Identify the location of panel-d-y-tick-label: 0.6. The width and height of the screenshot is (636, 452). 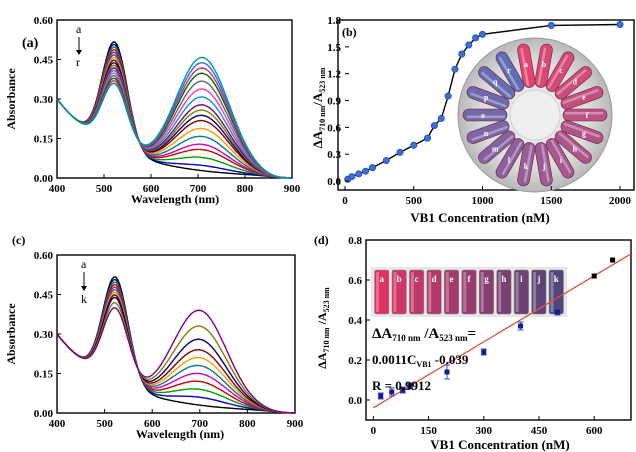
(355, 281).